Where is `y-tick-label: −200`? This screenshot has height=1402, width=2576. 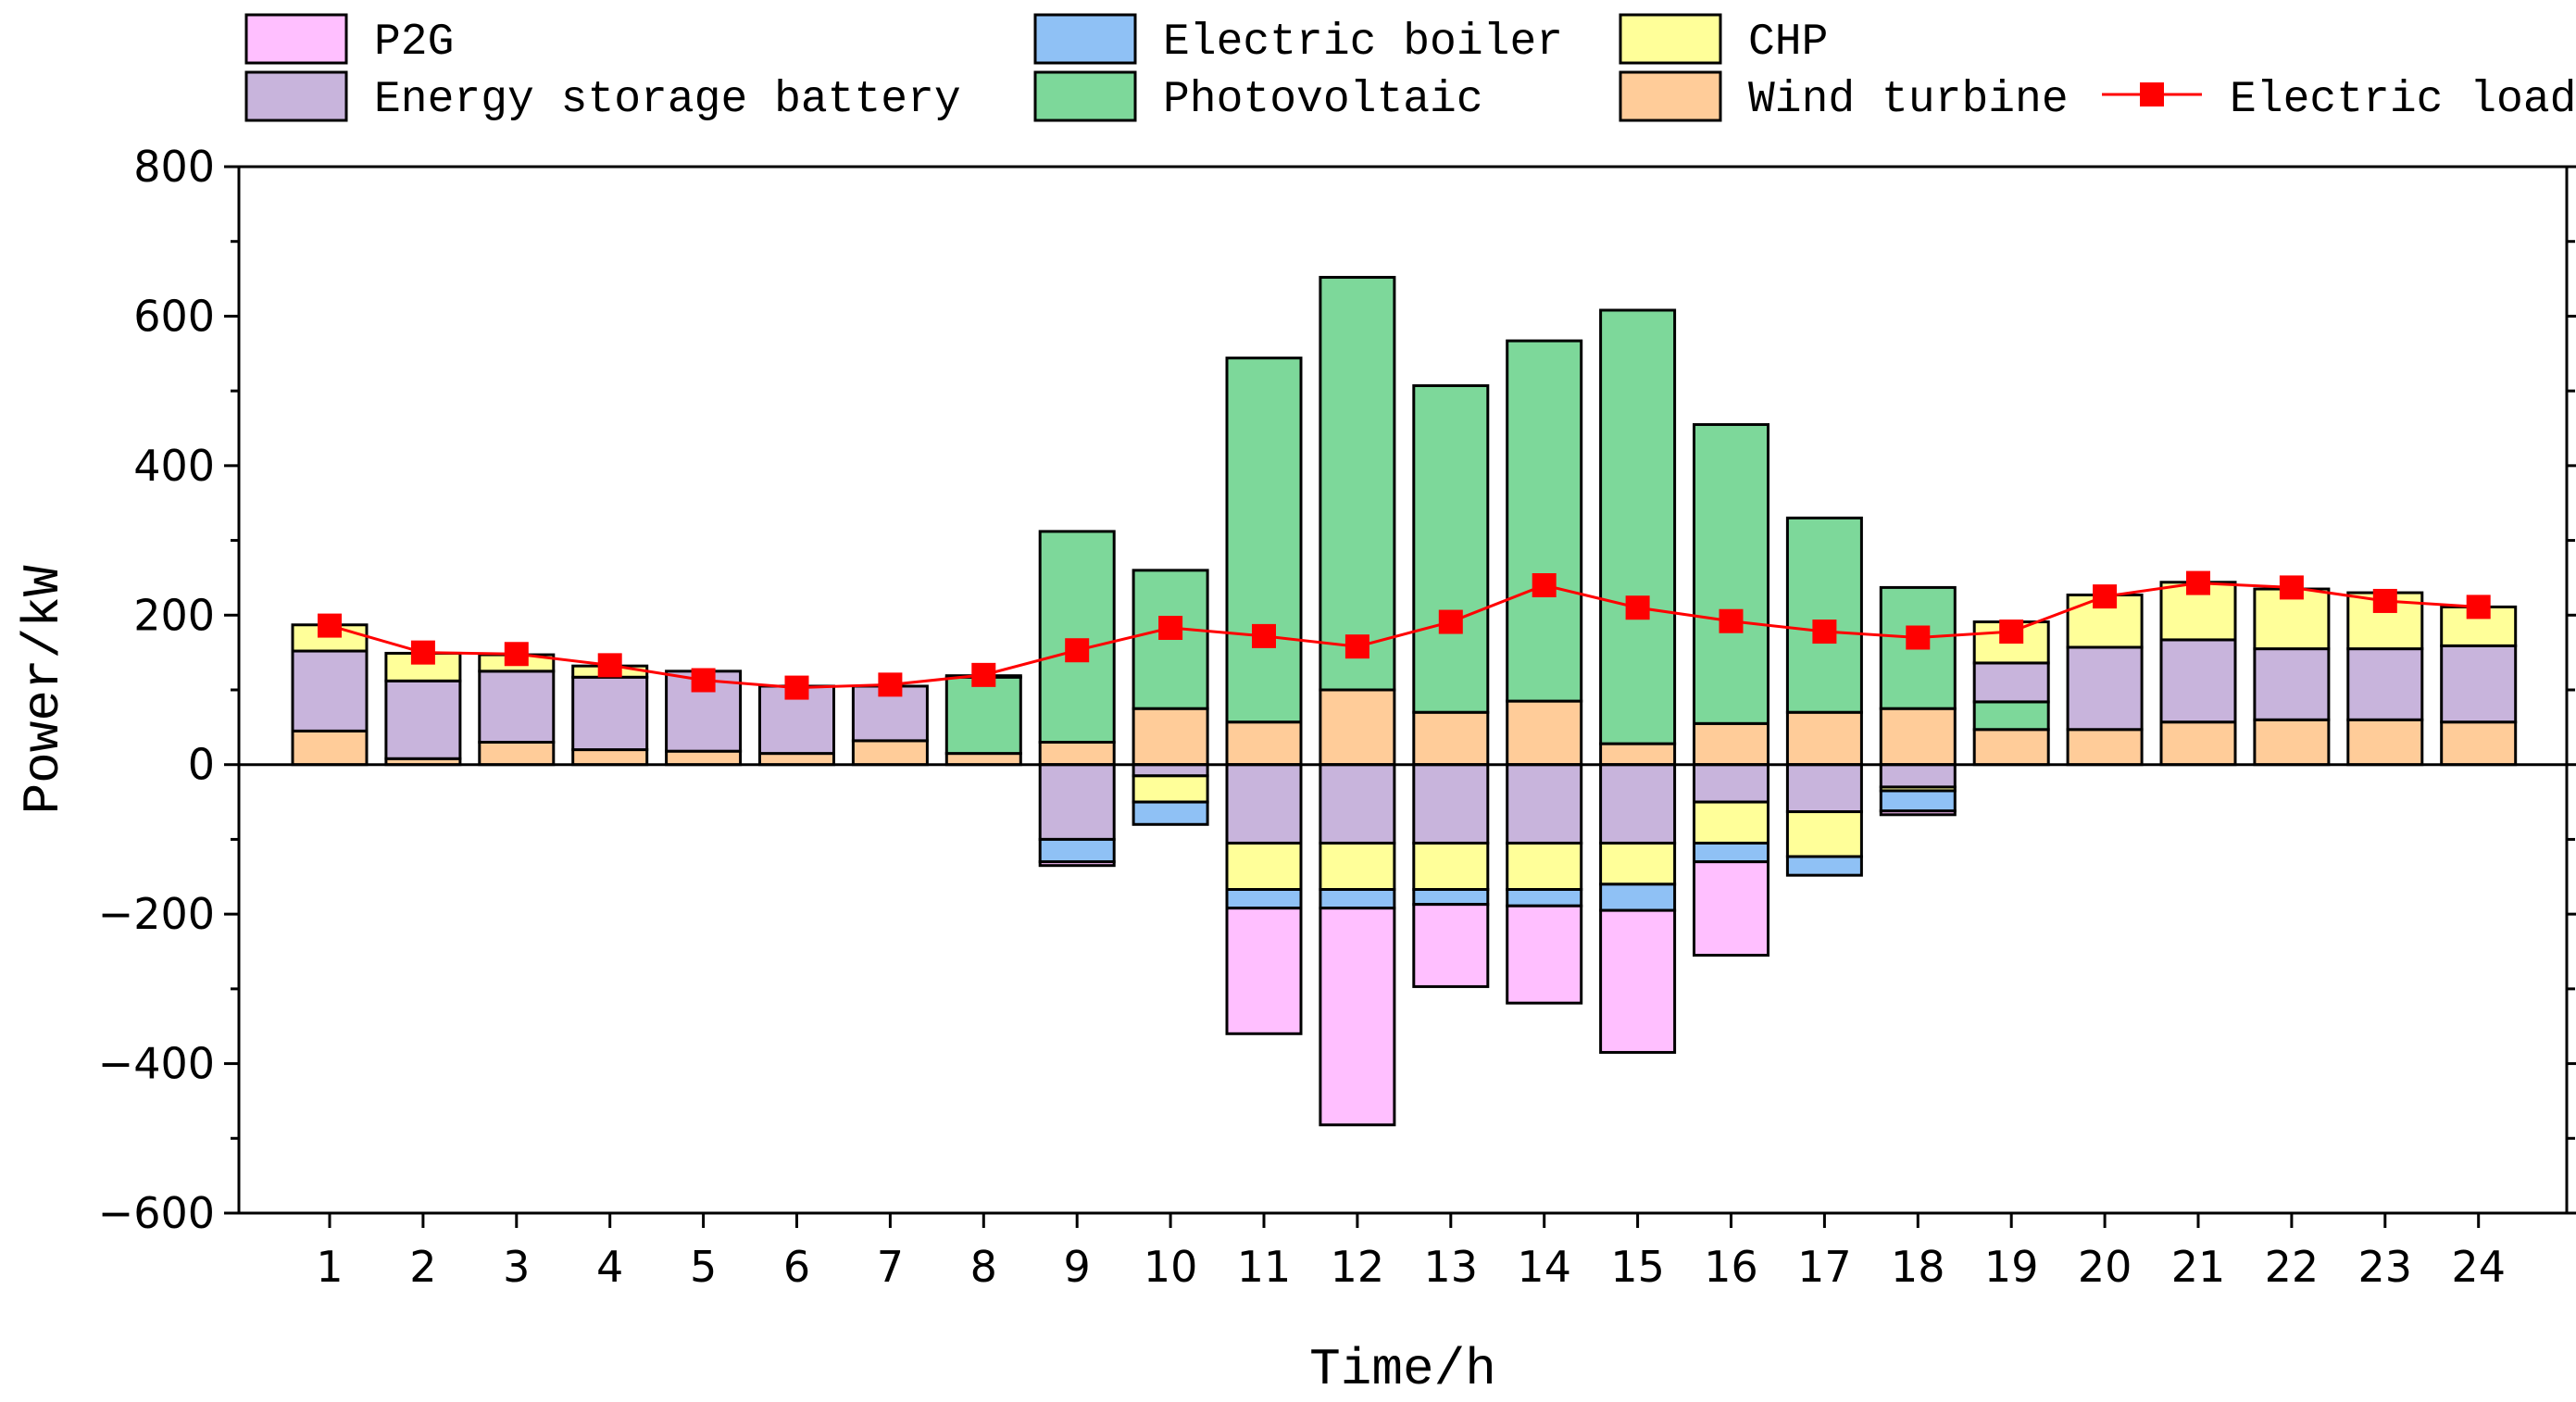
y-tick-label: −200 is located at coordinates (156, 914).